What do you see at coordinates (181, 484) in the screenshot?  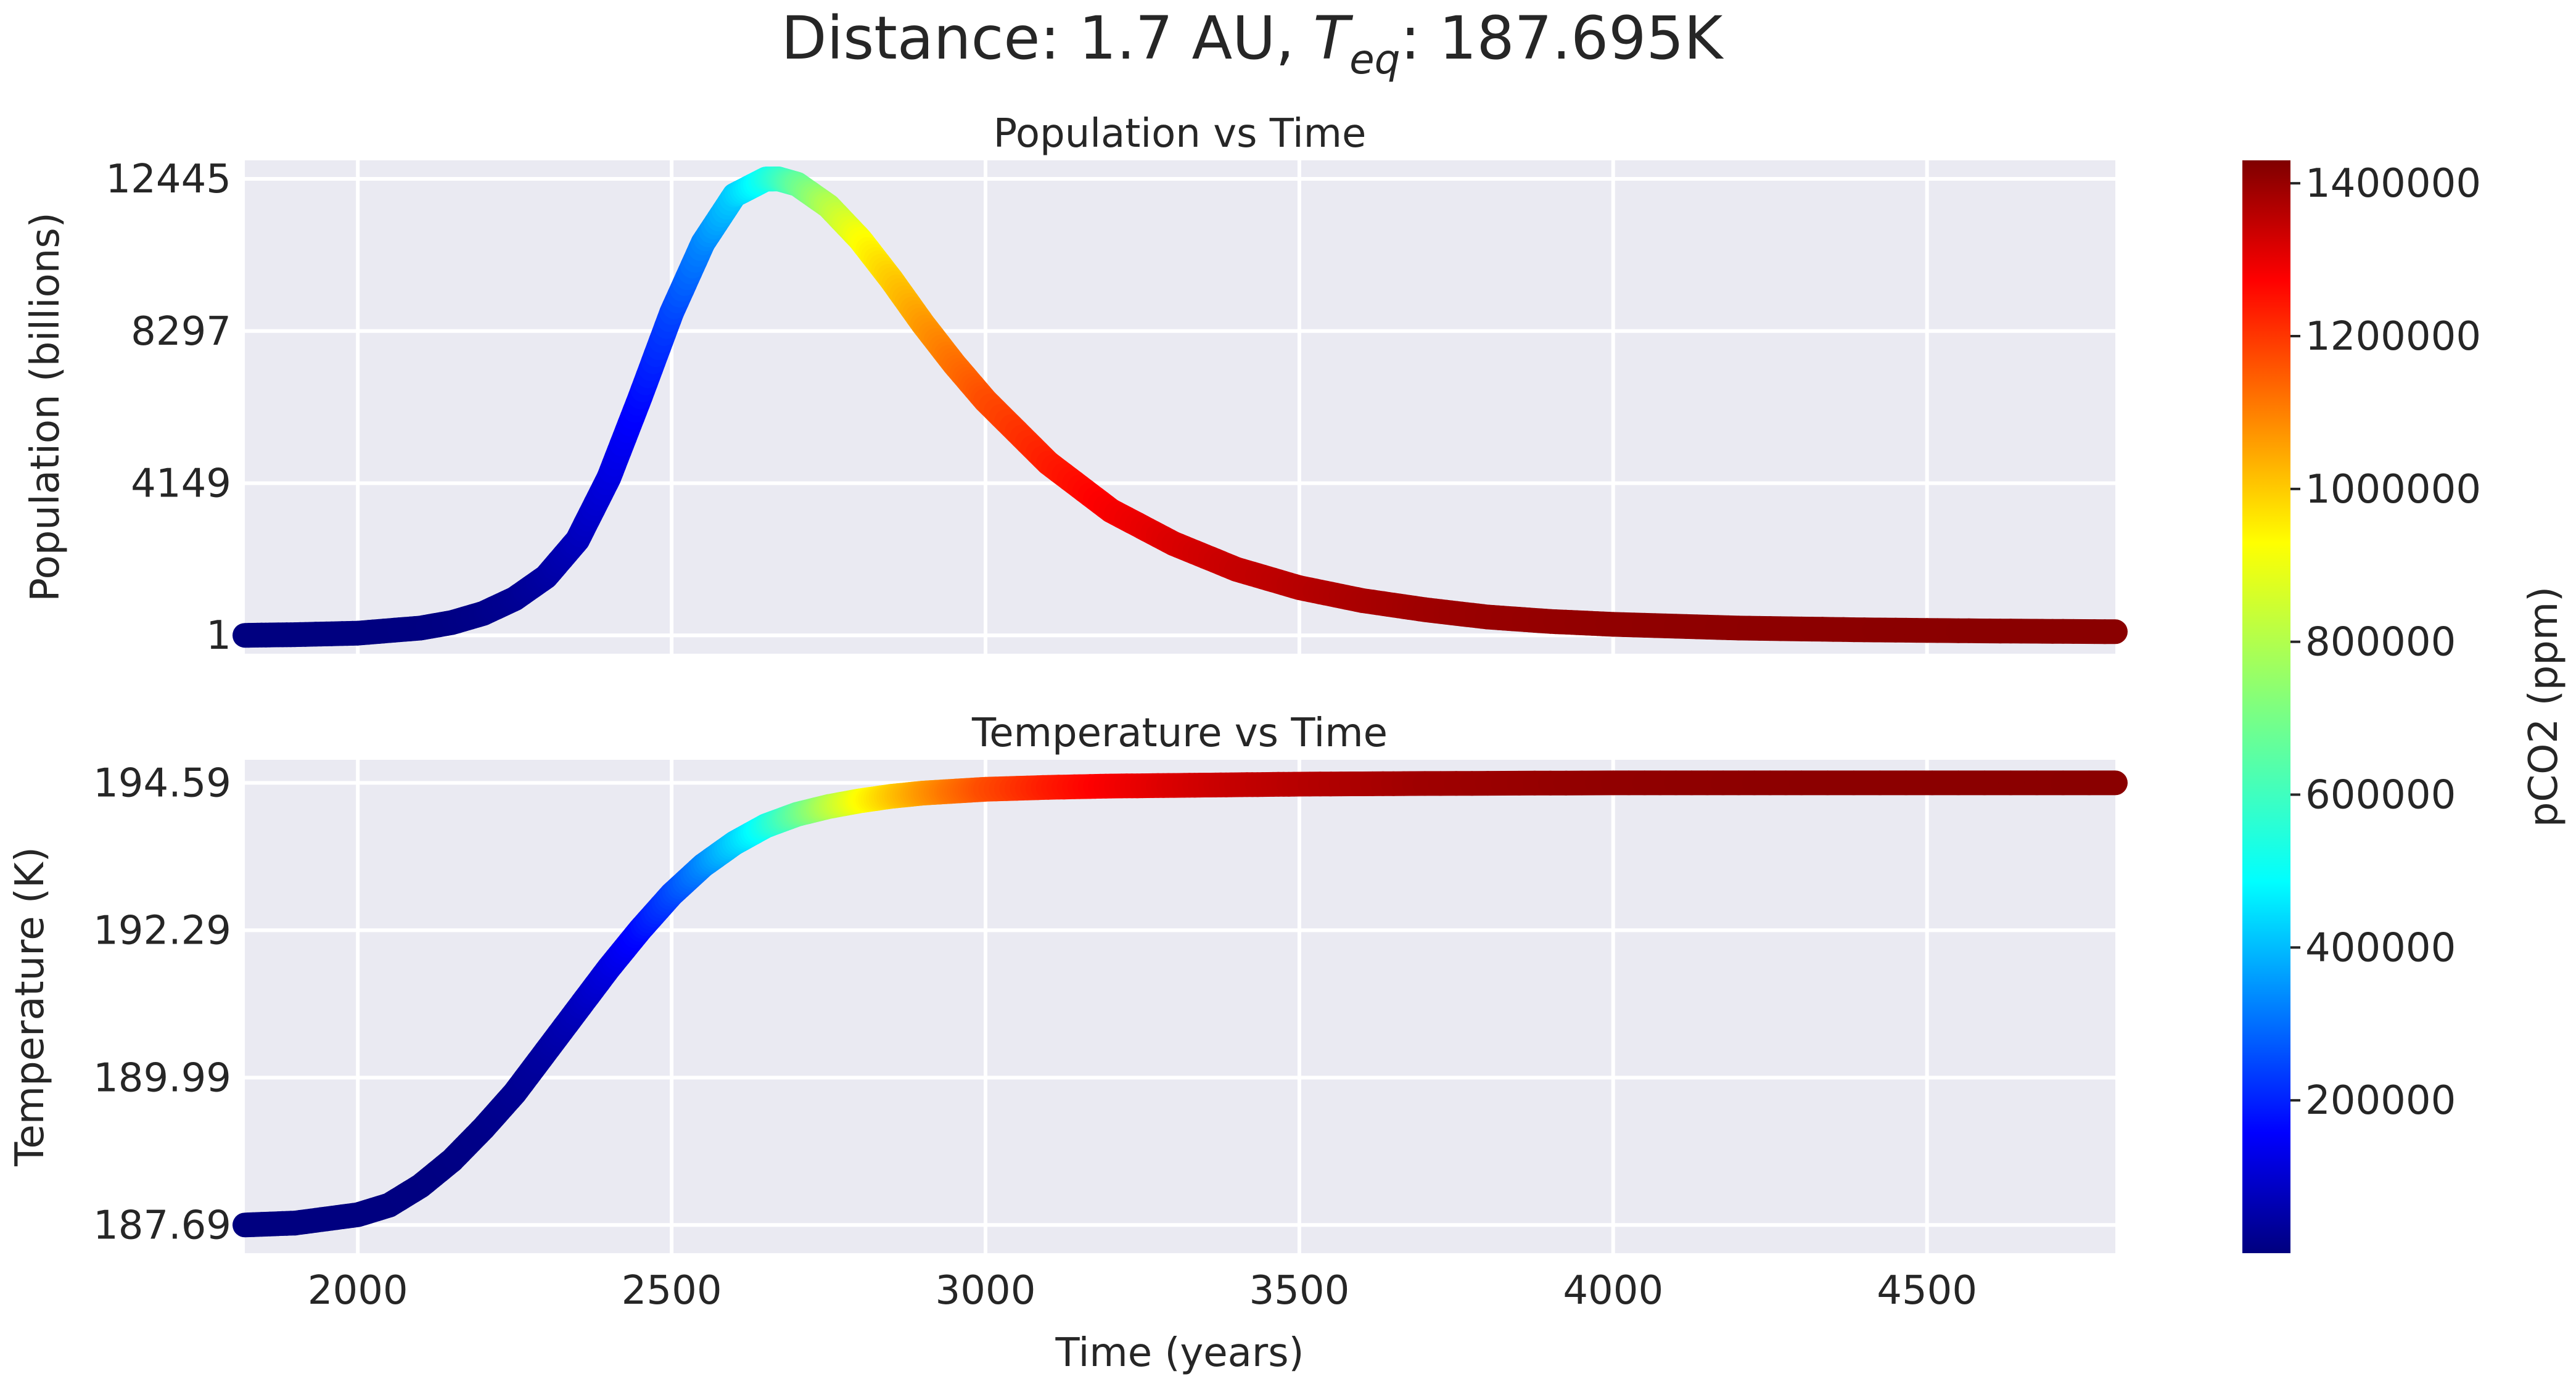 I see `y-tick-label: 4149` at bounding box center [181, 484].